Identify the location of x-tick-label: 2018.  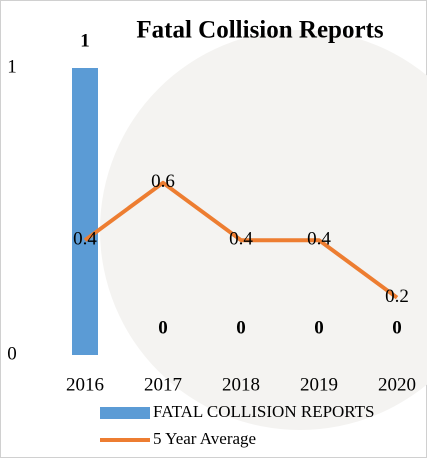
(241, 384).